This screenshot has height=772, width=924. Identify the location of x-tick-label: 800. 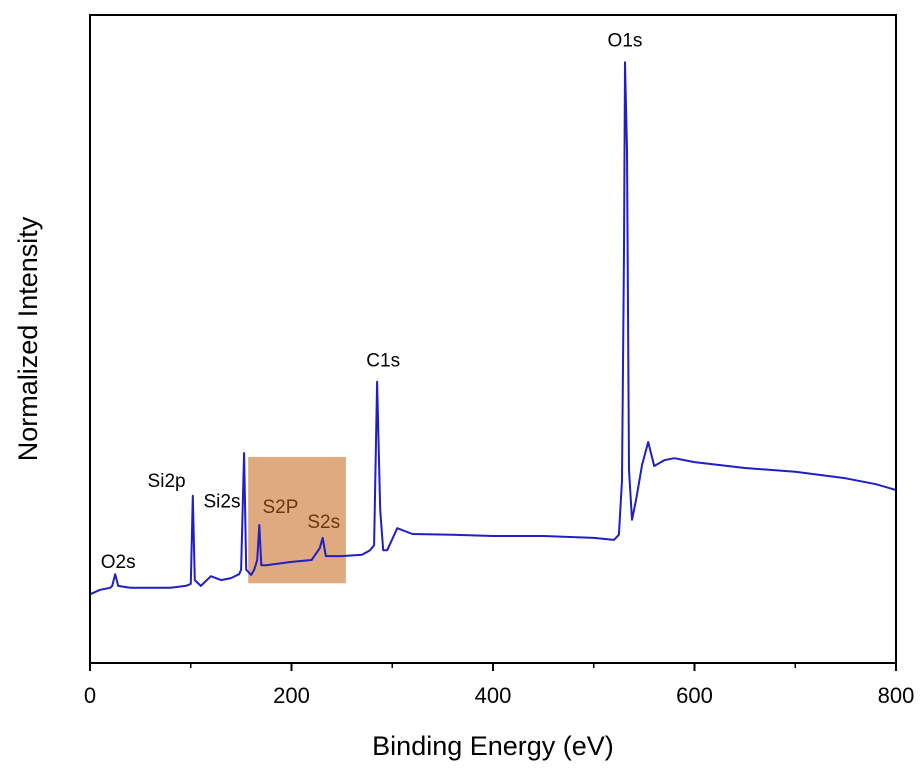
(896, 695).